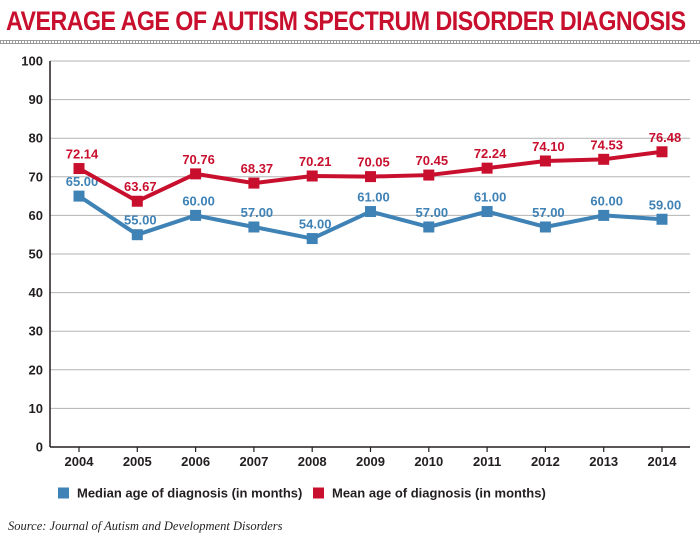 The width and height of the screenshot is (700, 549). What do you see at coordinates (137, 235) in the screenshot?
I see `median-marker-2005` at bounding box center [137, 235].